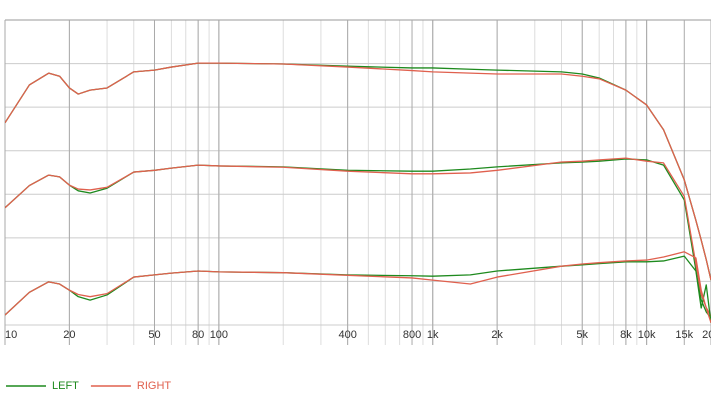  I want to click on x-tick-label: 10k, so click(647, 335).